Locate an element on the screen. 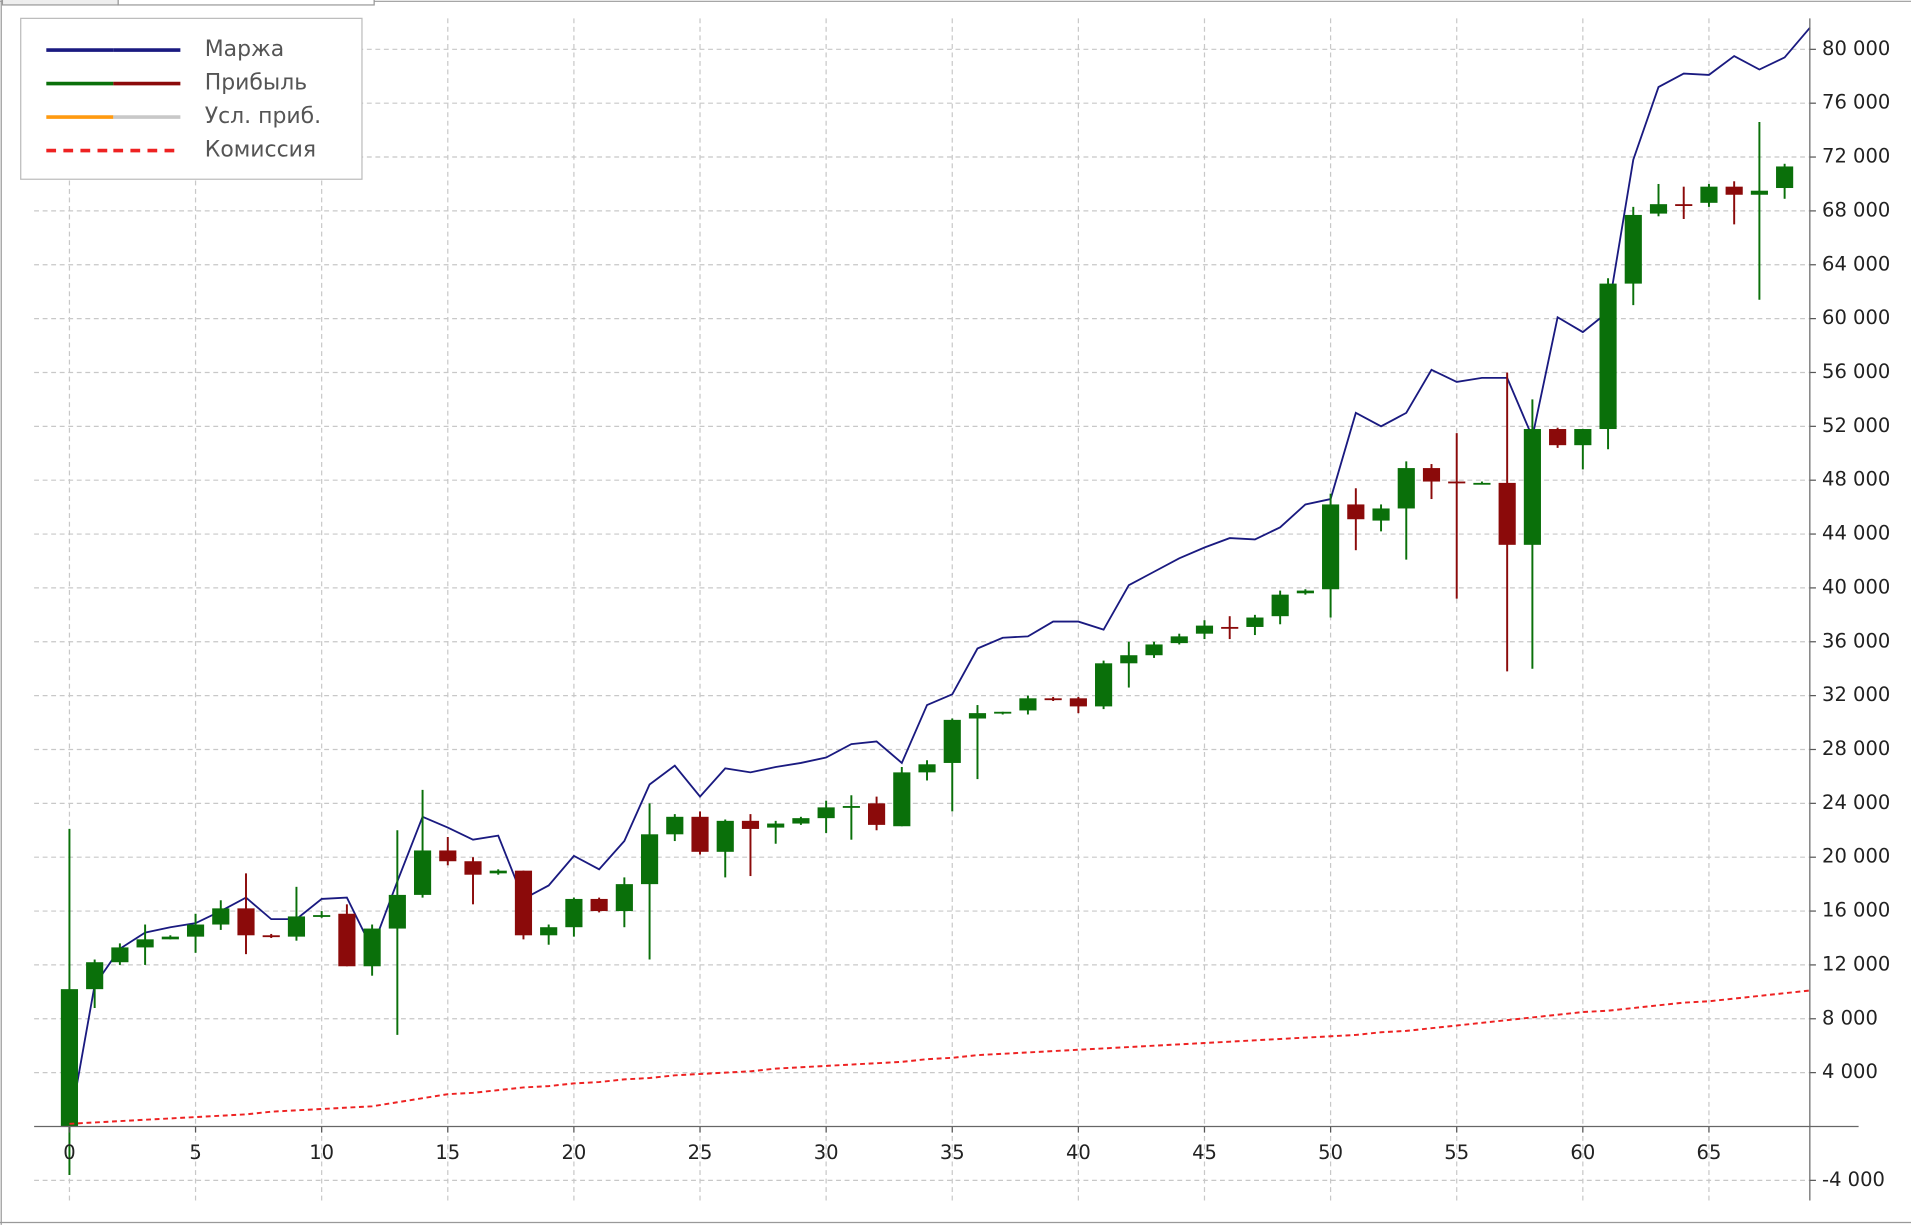  y-tick-label: 12 000 is located at coordinates (1856, 963).